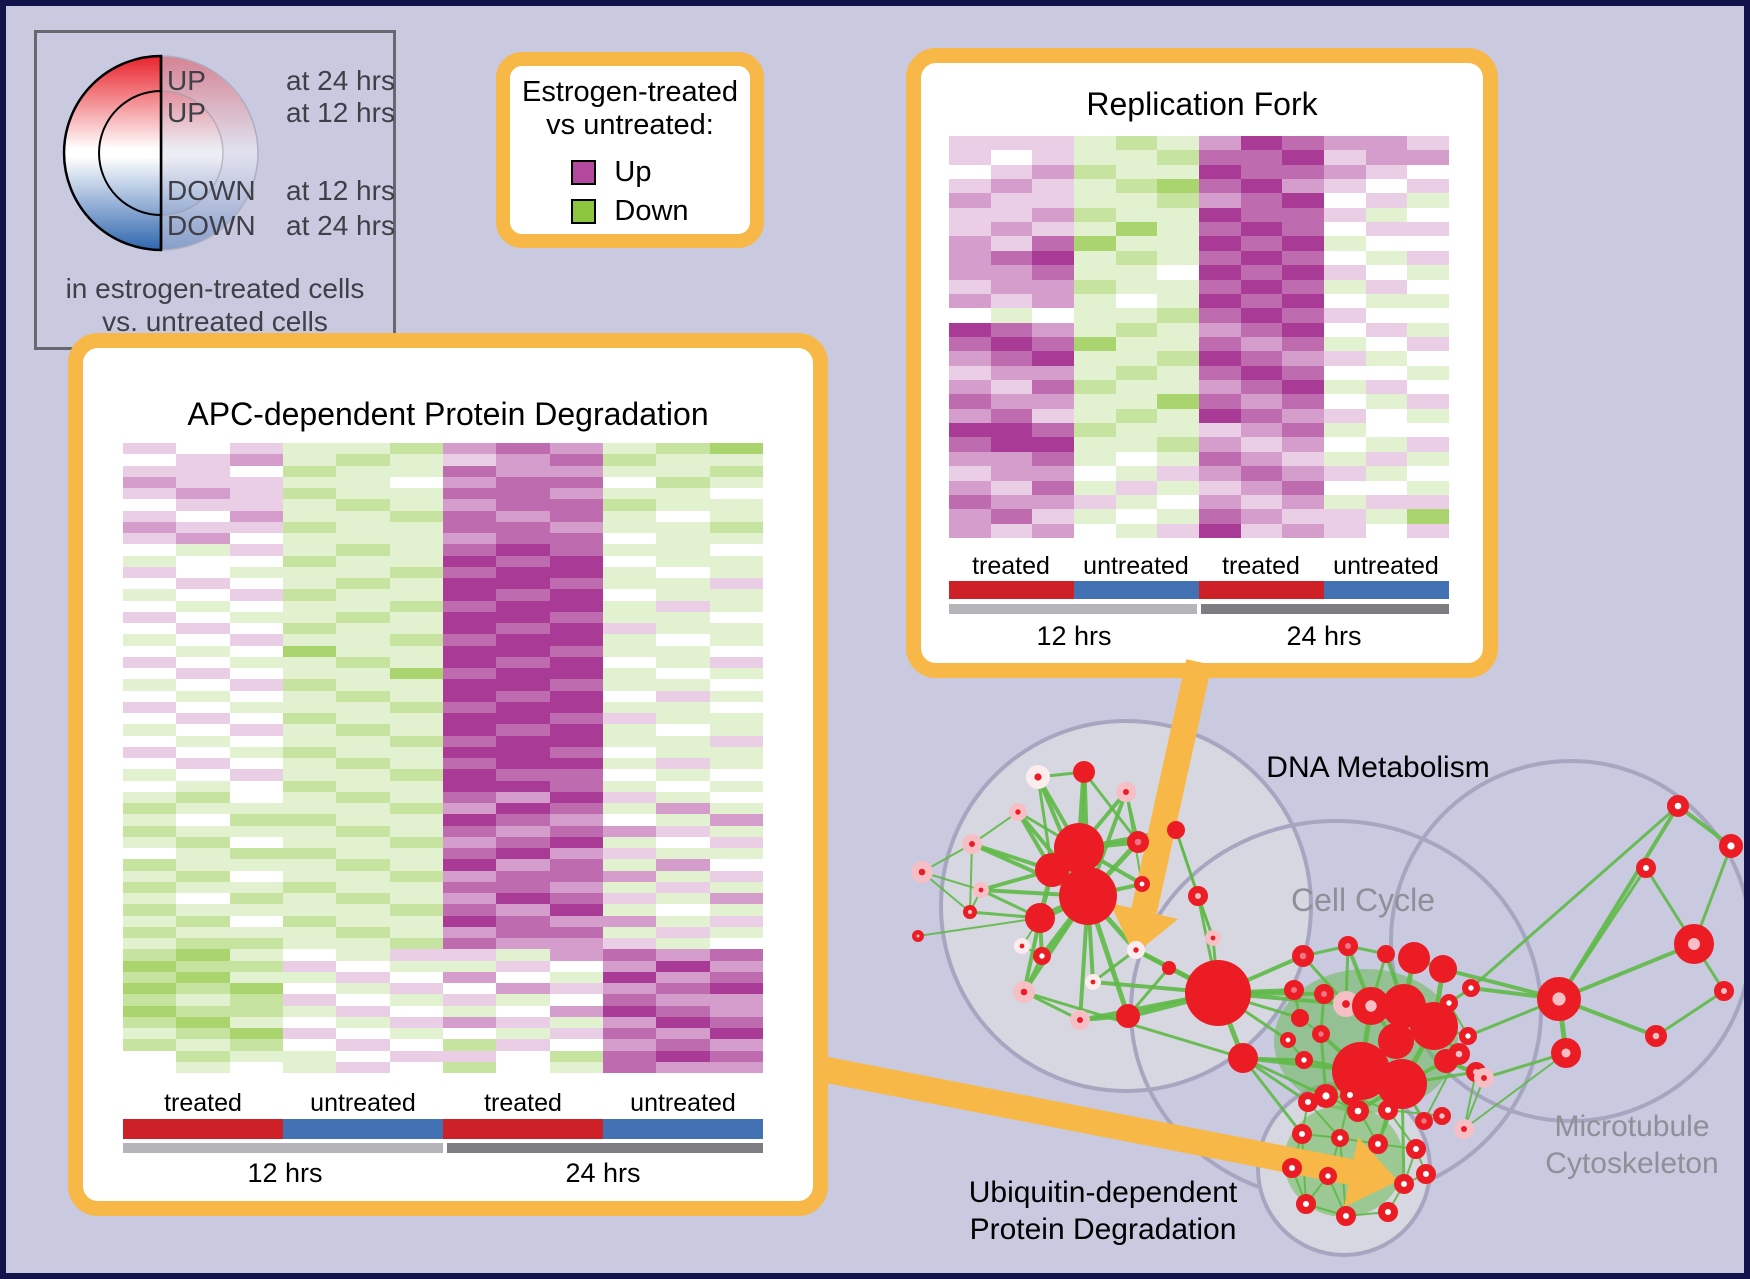  What do you see at coordinates (1136, 566) in the screenshot?
I see `rf-group-label-2: untreated` at bounding box center [1136, 566].